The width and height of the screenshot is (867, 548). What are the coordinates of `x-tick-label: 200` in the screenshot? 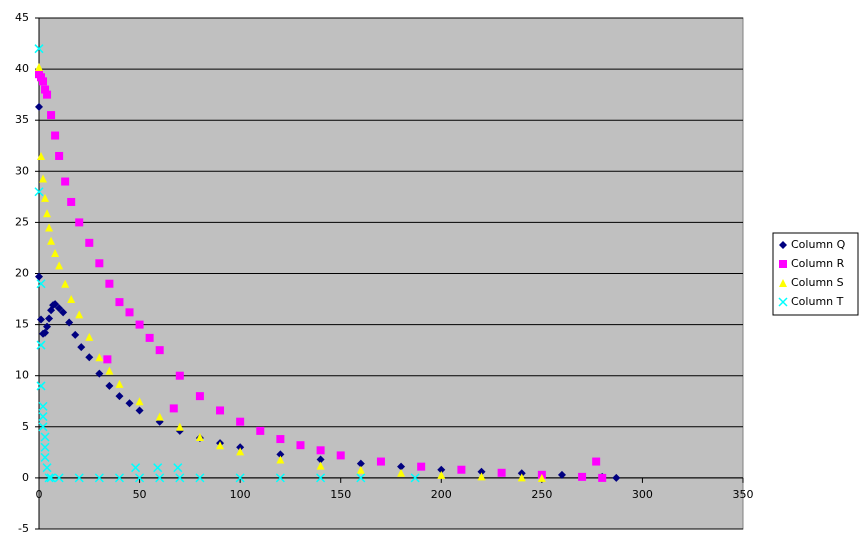 It's located at (441, 494).